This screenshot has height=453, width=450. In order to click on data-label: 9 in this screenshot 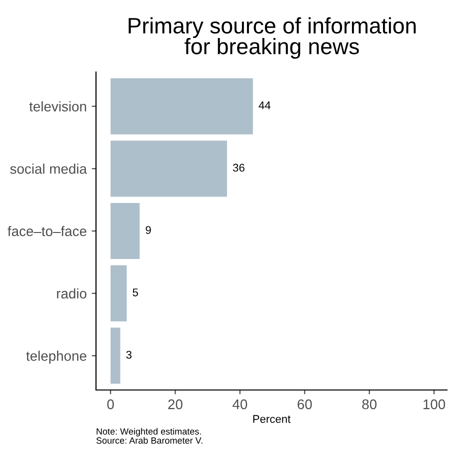, I will do `click(148, 230)`.